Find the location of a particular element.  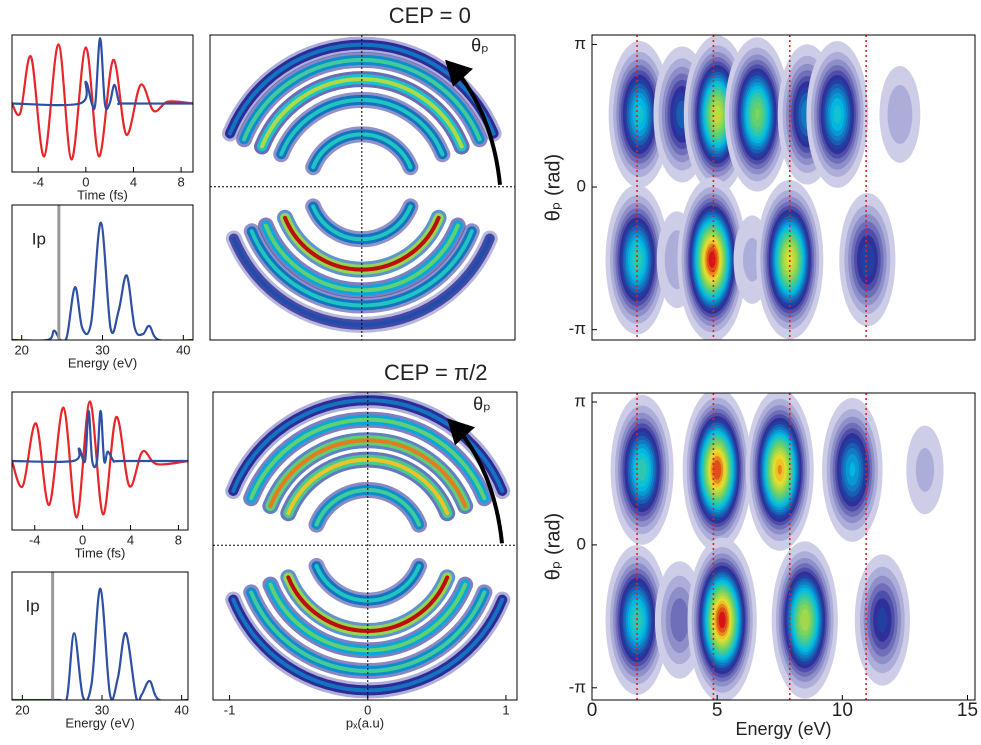

panel: -4 0 4 8 Time (fs) is located at coordinates (100, 475).